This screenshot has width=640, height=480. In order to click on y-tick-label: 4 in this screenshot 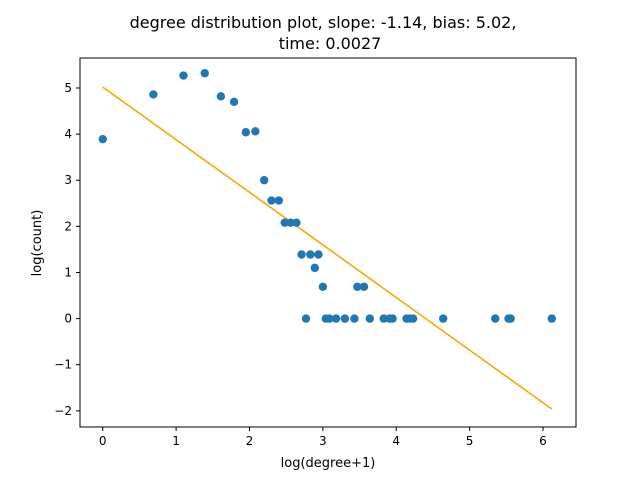, I will do `click(68, 134)`.